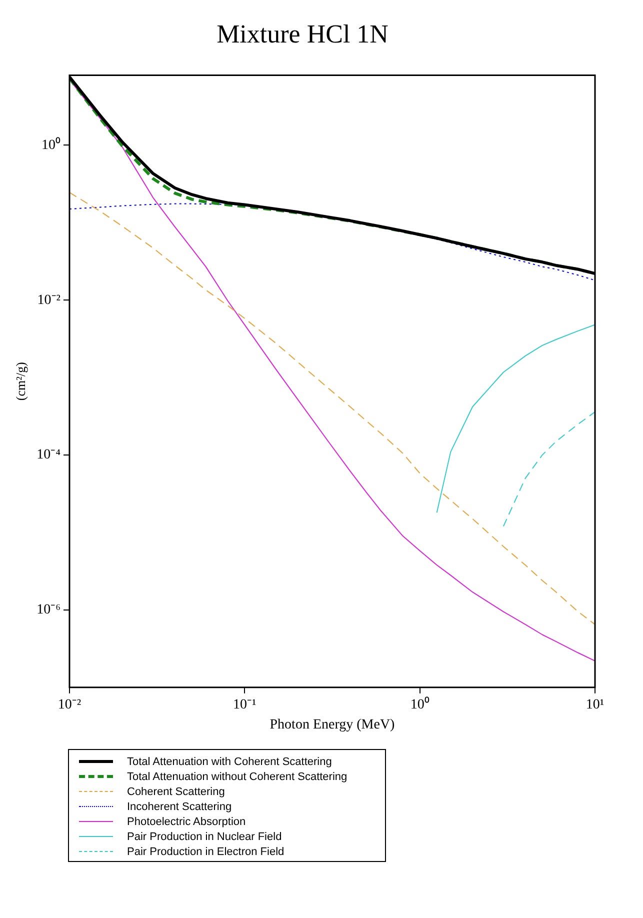 The width and height of the screenshot is (643, 918). I want to click on x-axis-title: Photon Energy (MeV), so click(333, 724).